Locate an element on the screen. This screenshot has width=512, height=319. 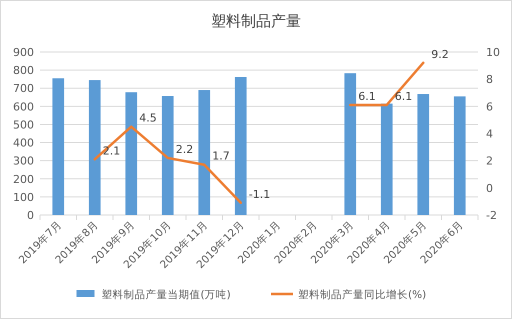
y2-tick-label: 6 is located at coordinates (489, 107).